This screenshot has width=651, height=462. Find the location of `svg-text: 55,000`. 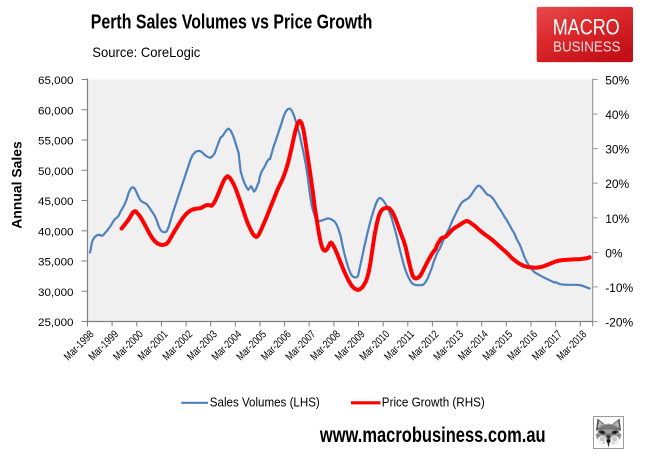

svg-text: 55,000 is located at coordinates (56, 142).